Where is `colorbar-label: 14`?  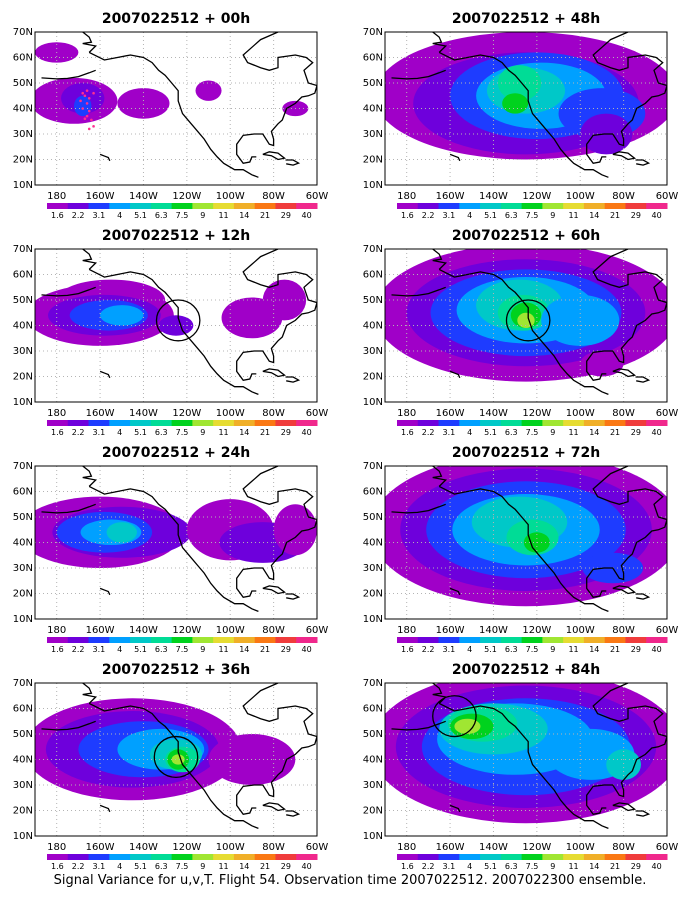
colorbar-label: 14 is located at coordinates (594, 649).